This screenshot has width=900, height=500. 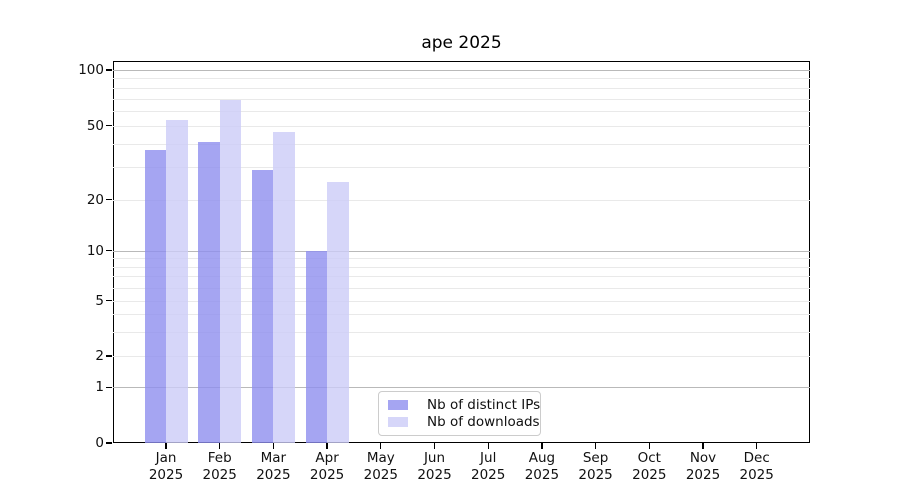 I want to click on y-tick-label: 0, so click(x=99, y=443).